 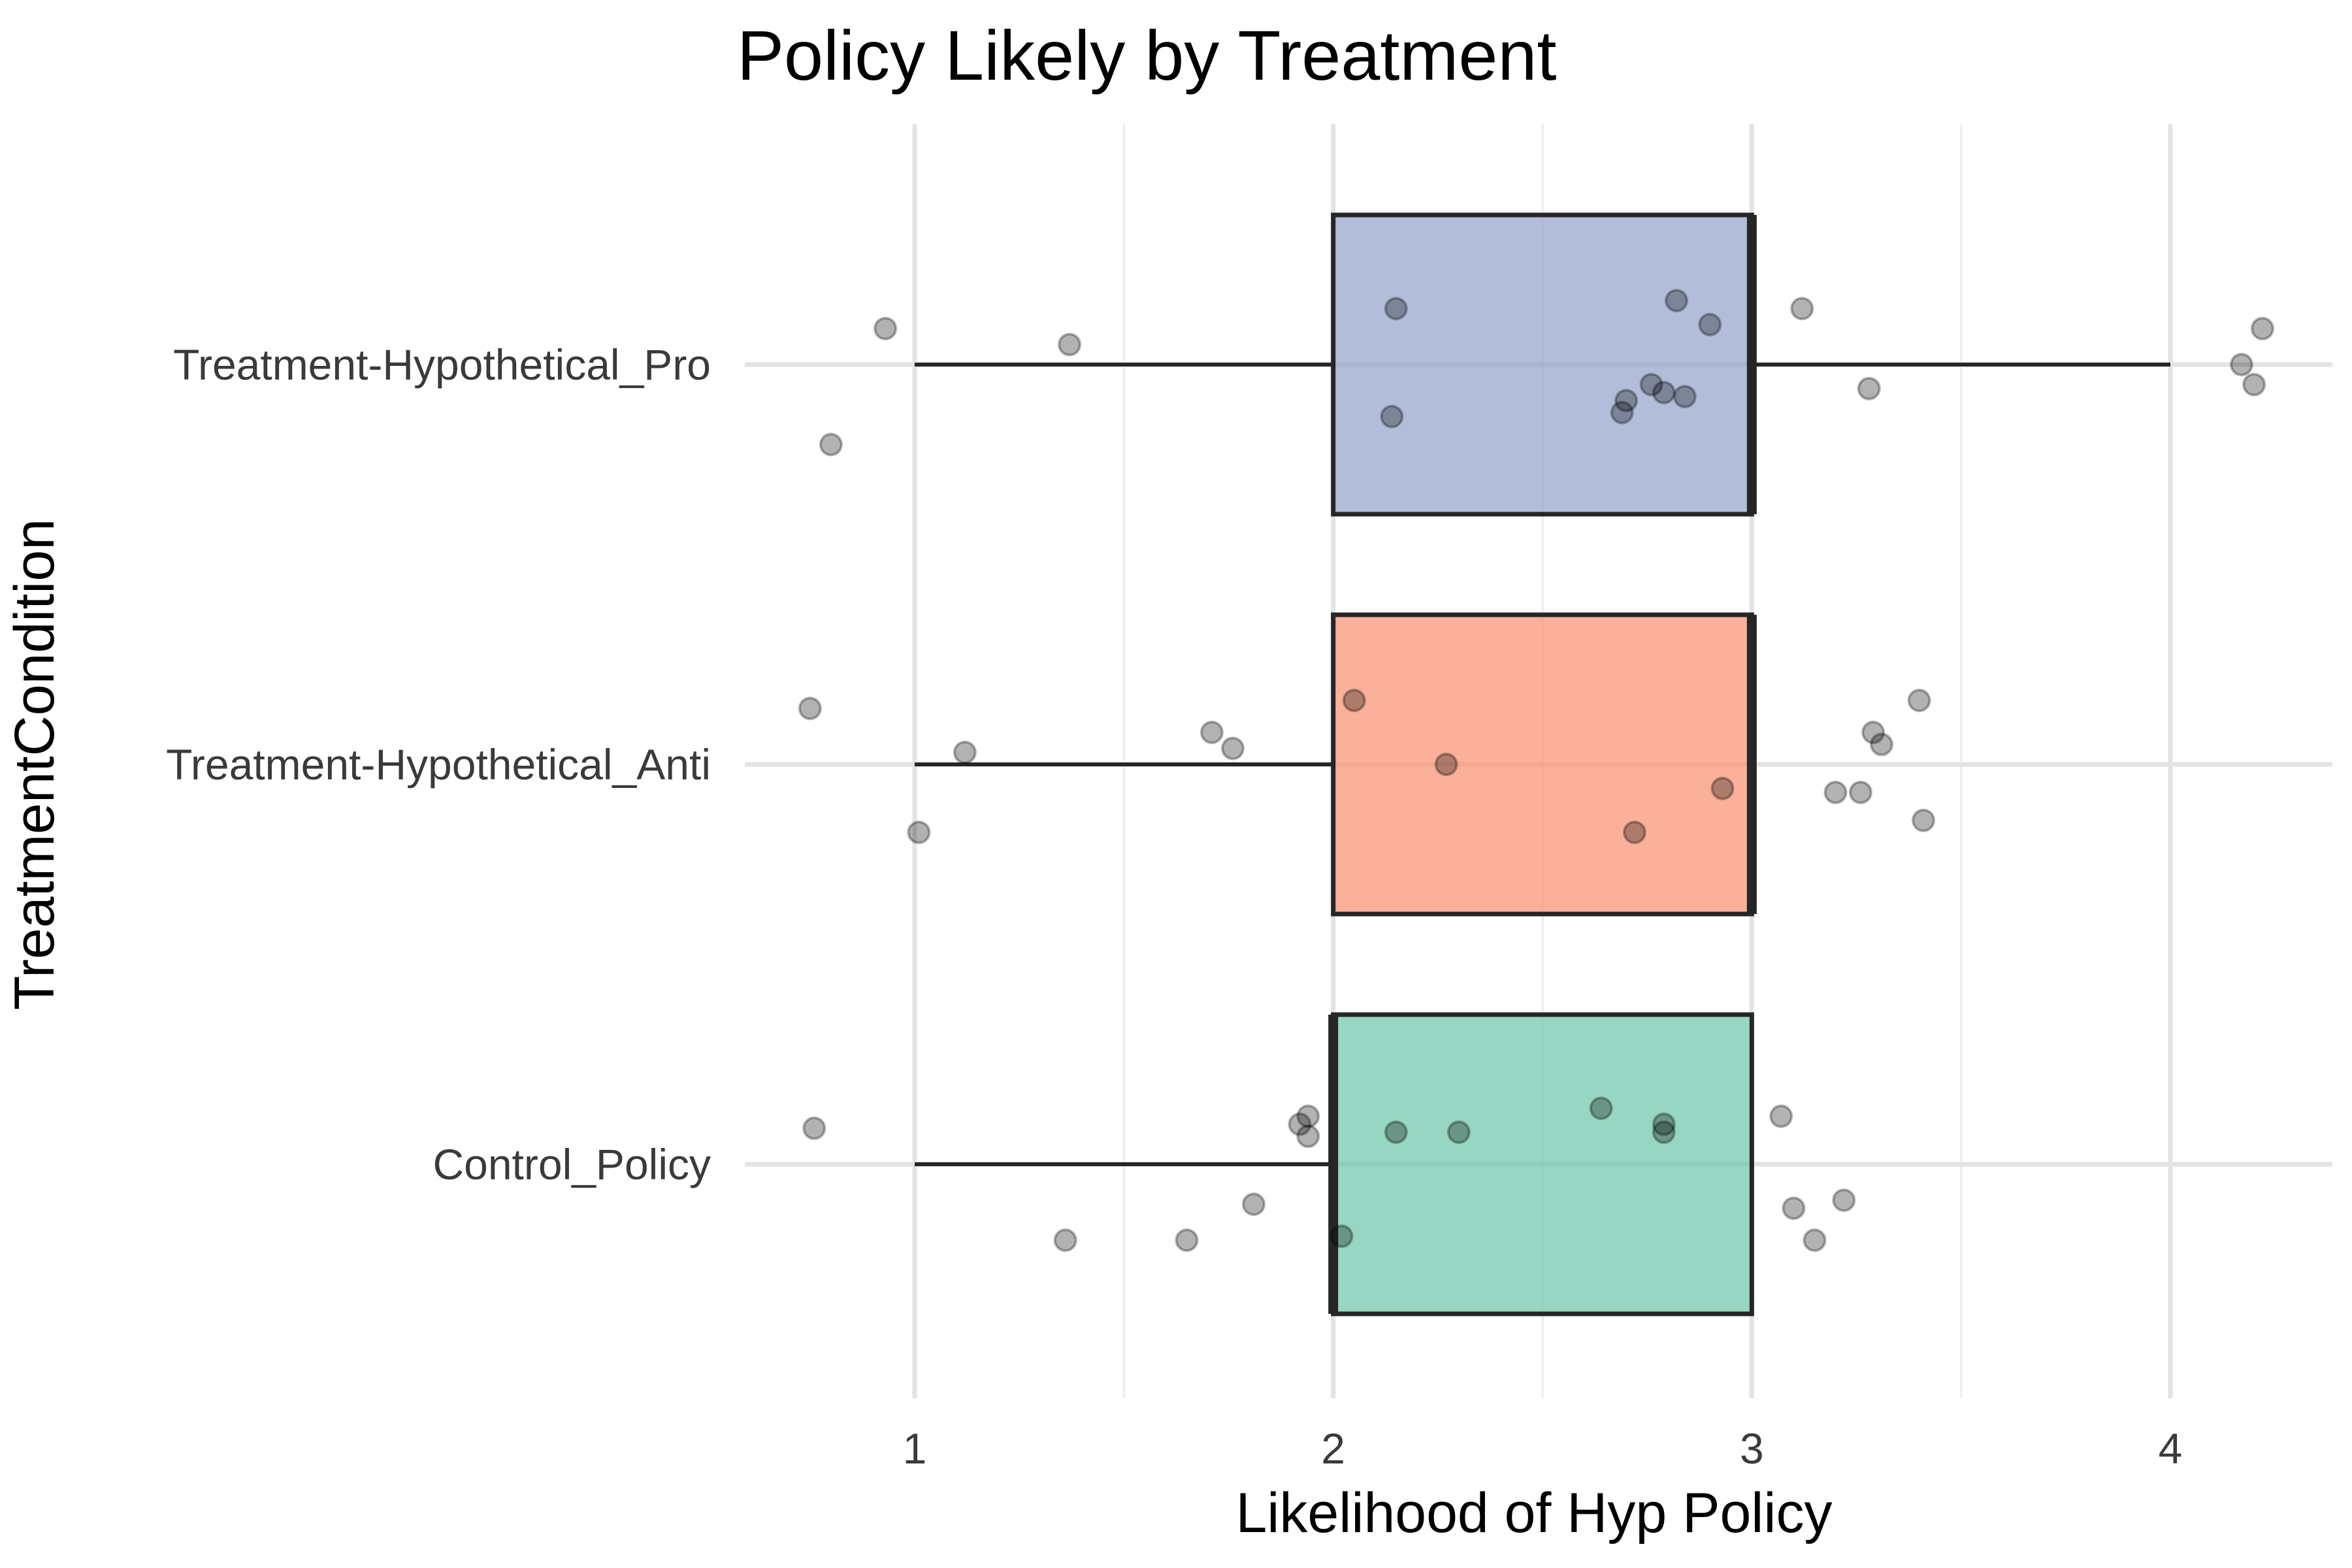 What do you see at coordinates (1542, 364) in the screenshot?
I see `box-Treatment-Hypothetical_Pro` at bounding box center [1542, 364].